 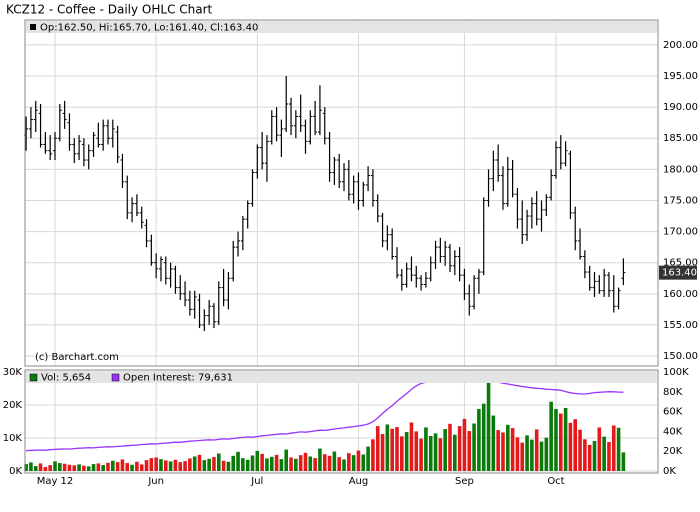 I want to click on y-tick-label: 155.00, so click(x=680, y=325).